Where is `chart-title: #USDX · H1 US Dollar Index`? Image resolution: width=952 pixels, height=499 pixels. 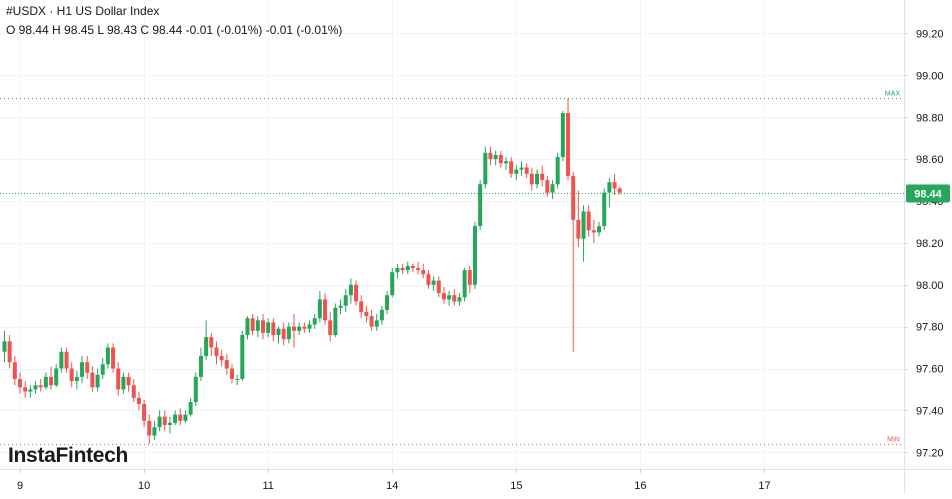
chart-title: #USDX · H1 US Dollar Index is located at coordinates (83, 11).